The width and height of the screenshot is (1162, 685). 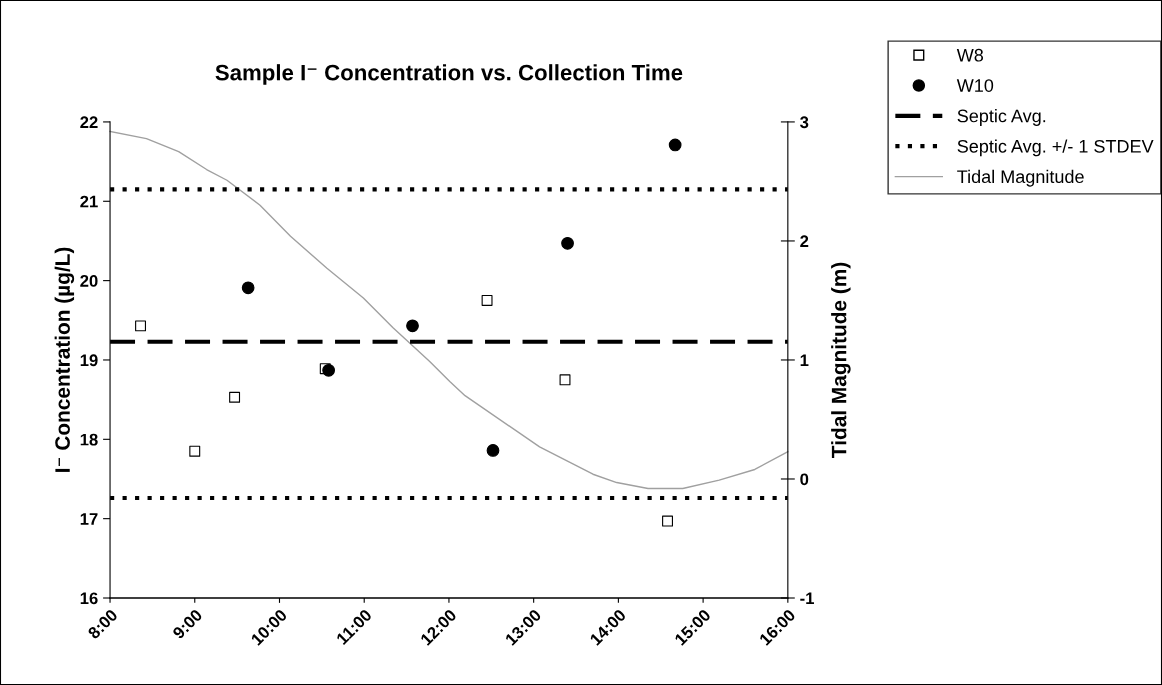 I want to click on x-tick-label: 9:00, so click(x=187, y=624).